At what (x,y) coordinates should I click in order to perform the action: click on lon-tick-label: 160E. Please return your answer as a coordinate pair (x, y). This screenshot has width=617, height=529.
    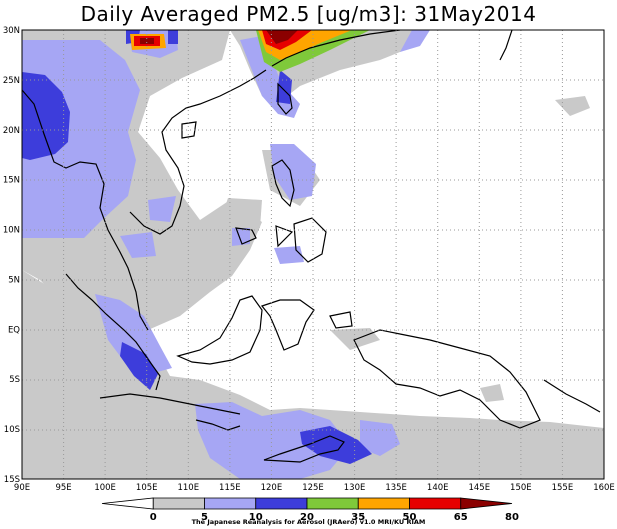
    Looking at the image, I should click on (604, 488).